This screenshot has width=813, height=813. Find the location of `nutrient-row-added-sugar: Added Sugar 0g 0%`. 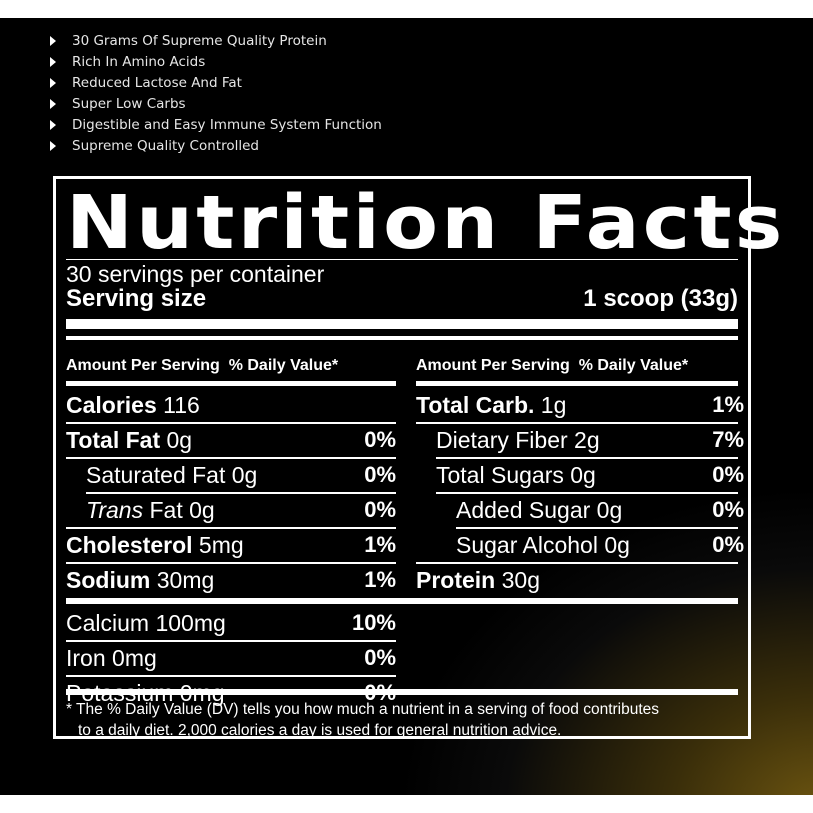

nutrient-row-added-sugar: Added Sugar 0g 0% is located at coordinates (600, 509).